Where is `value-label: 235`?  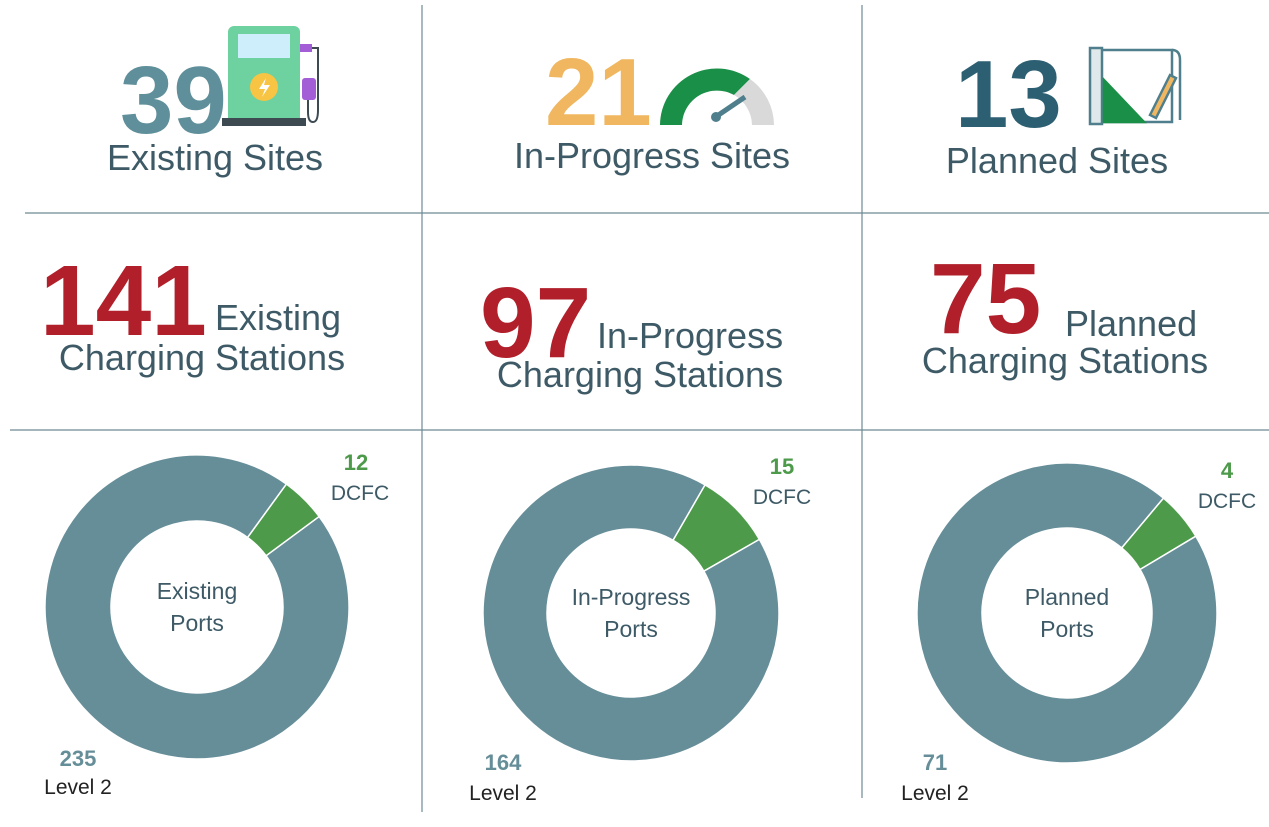
value-label: 235 is located at coordinates (78, 758).